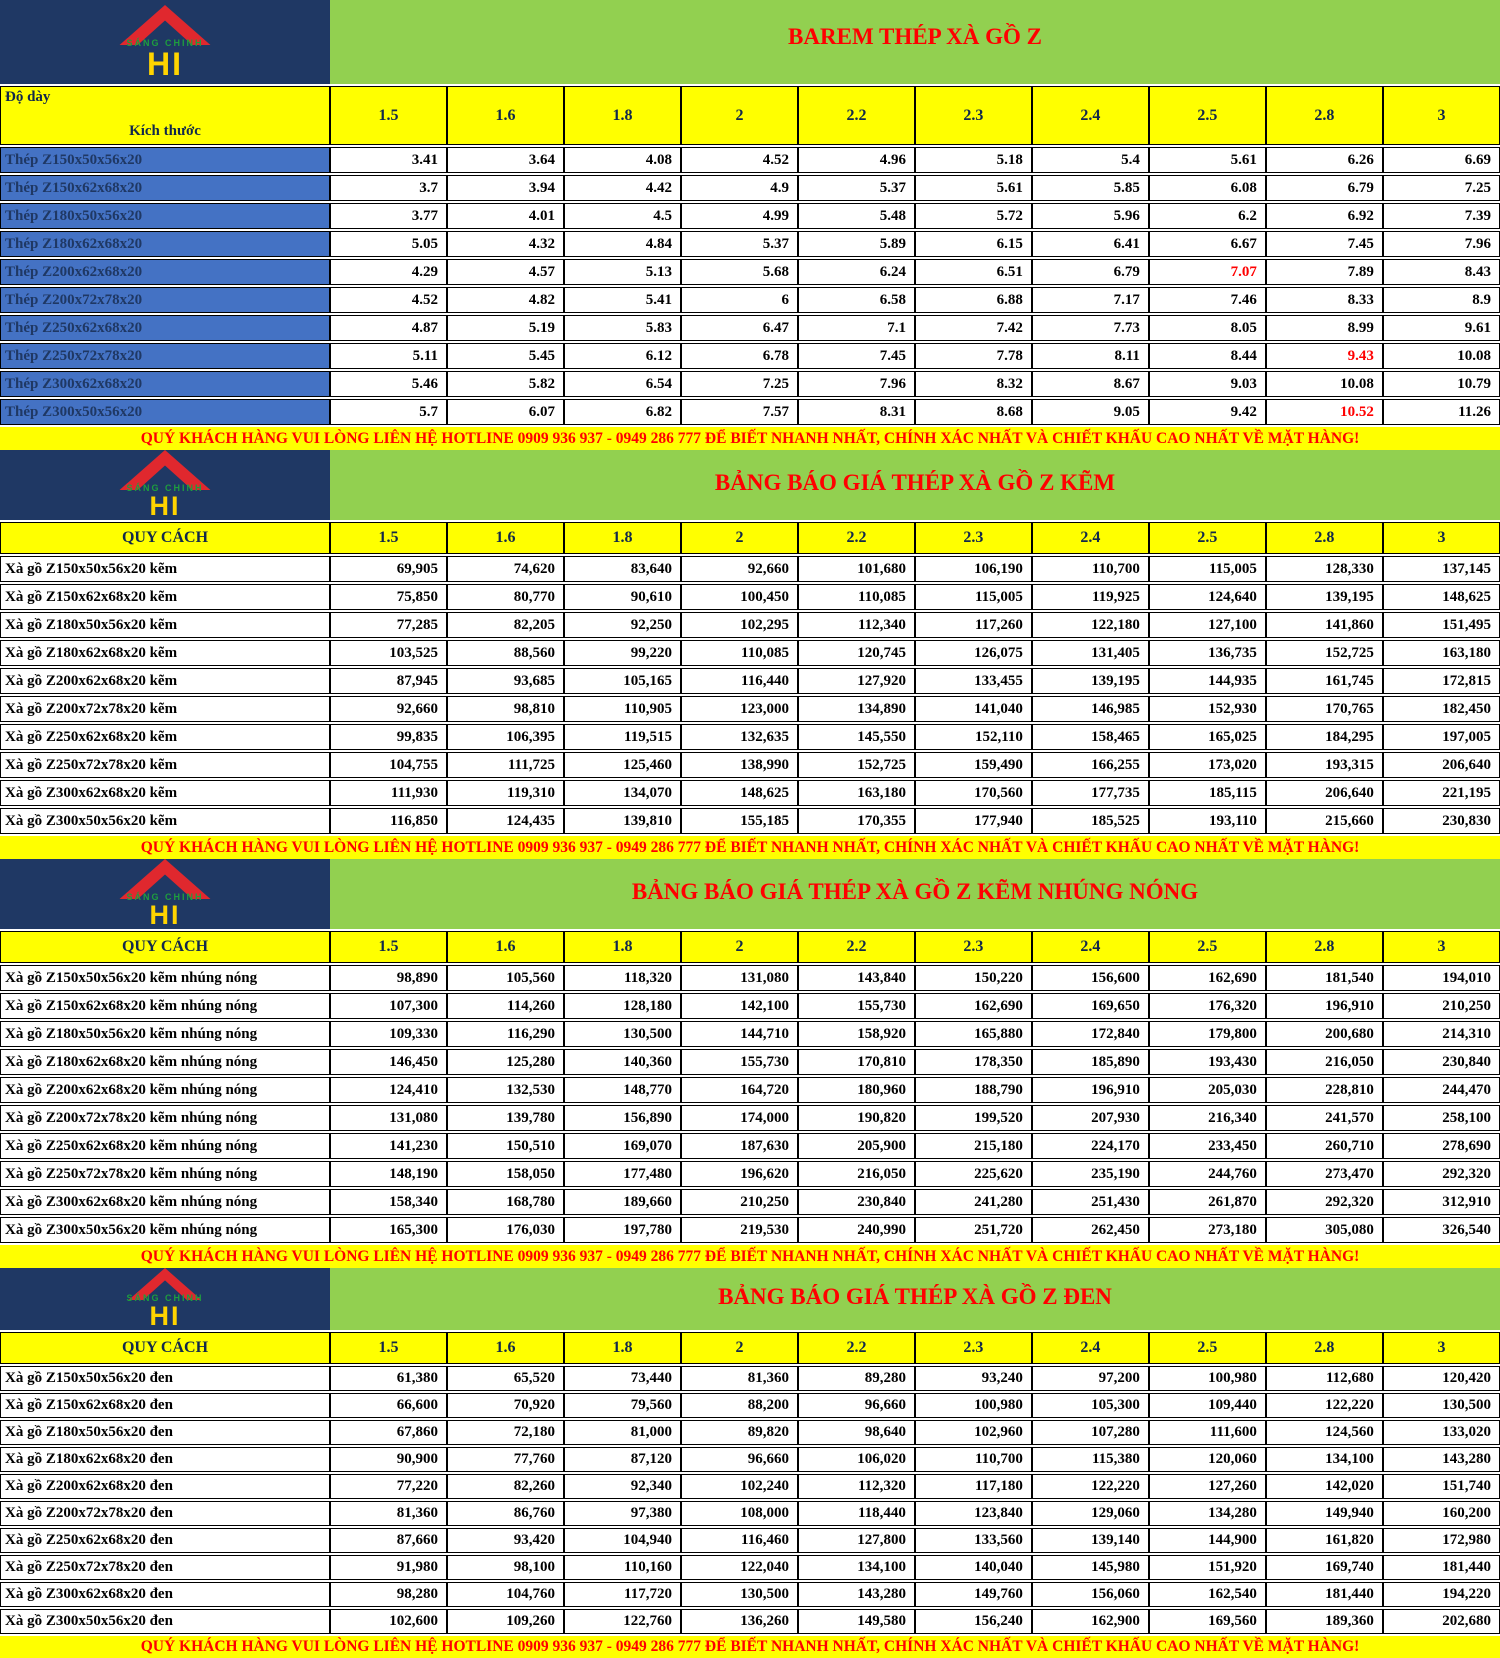  Describe the element at coordinates (1324, 1567) in the screenshot. I see `price-cell: 169,740` at that location.